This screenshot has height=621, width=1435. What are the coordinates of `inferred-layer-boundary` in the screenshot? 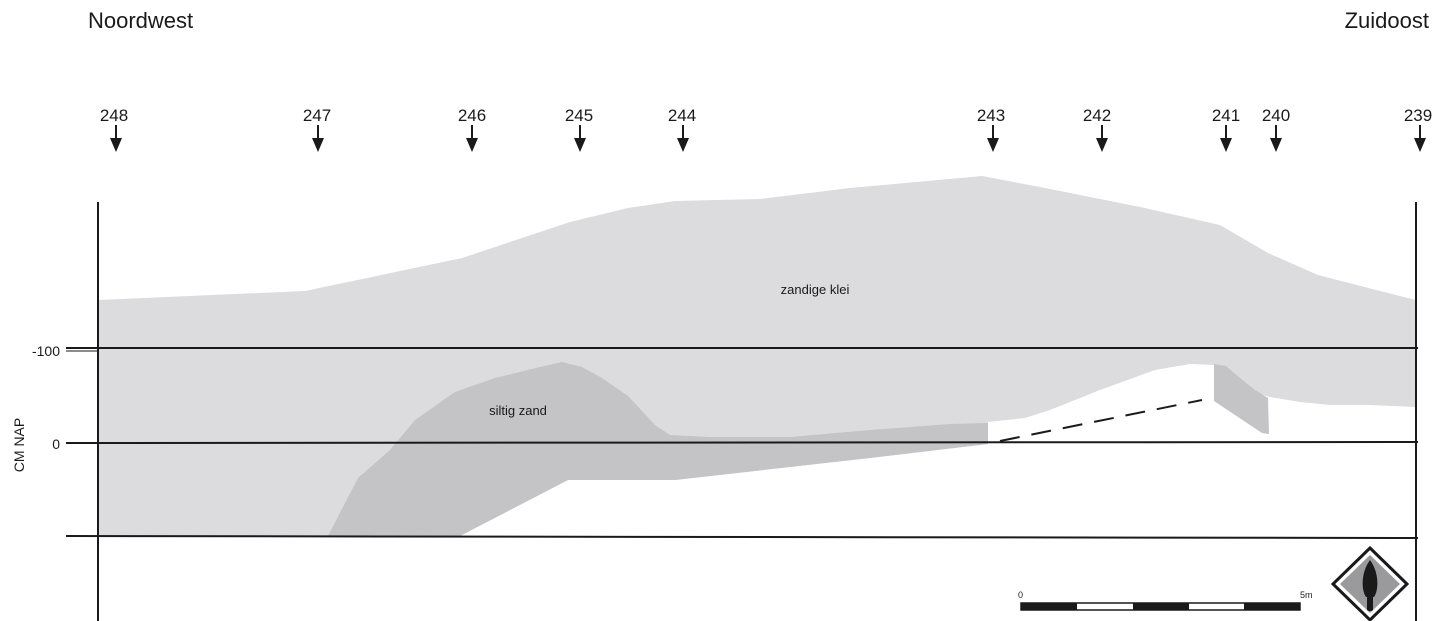 It's located at (1101, 420).